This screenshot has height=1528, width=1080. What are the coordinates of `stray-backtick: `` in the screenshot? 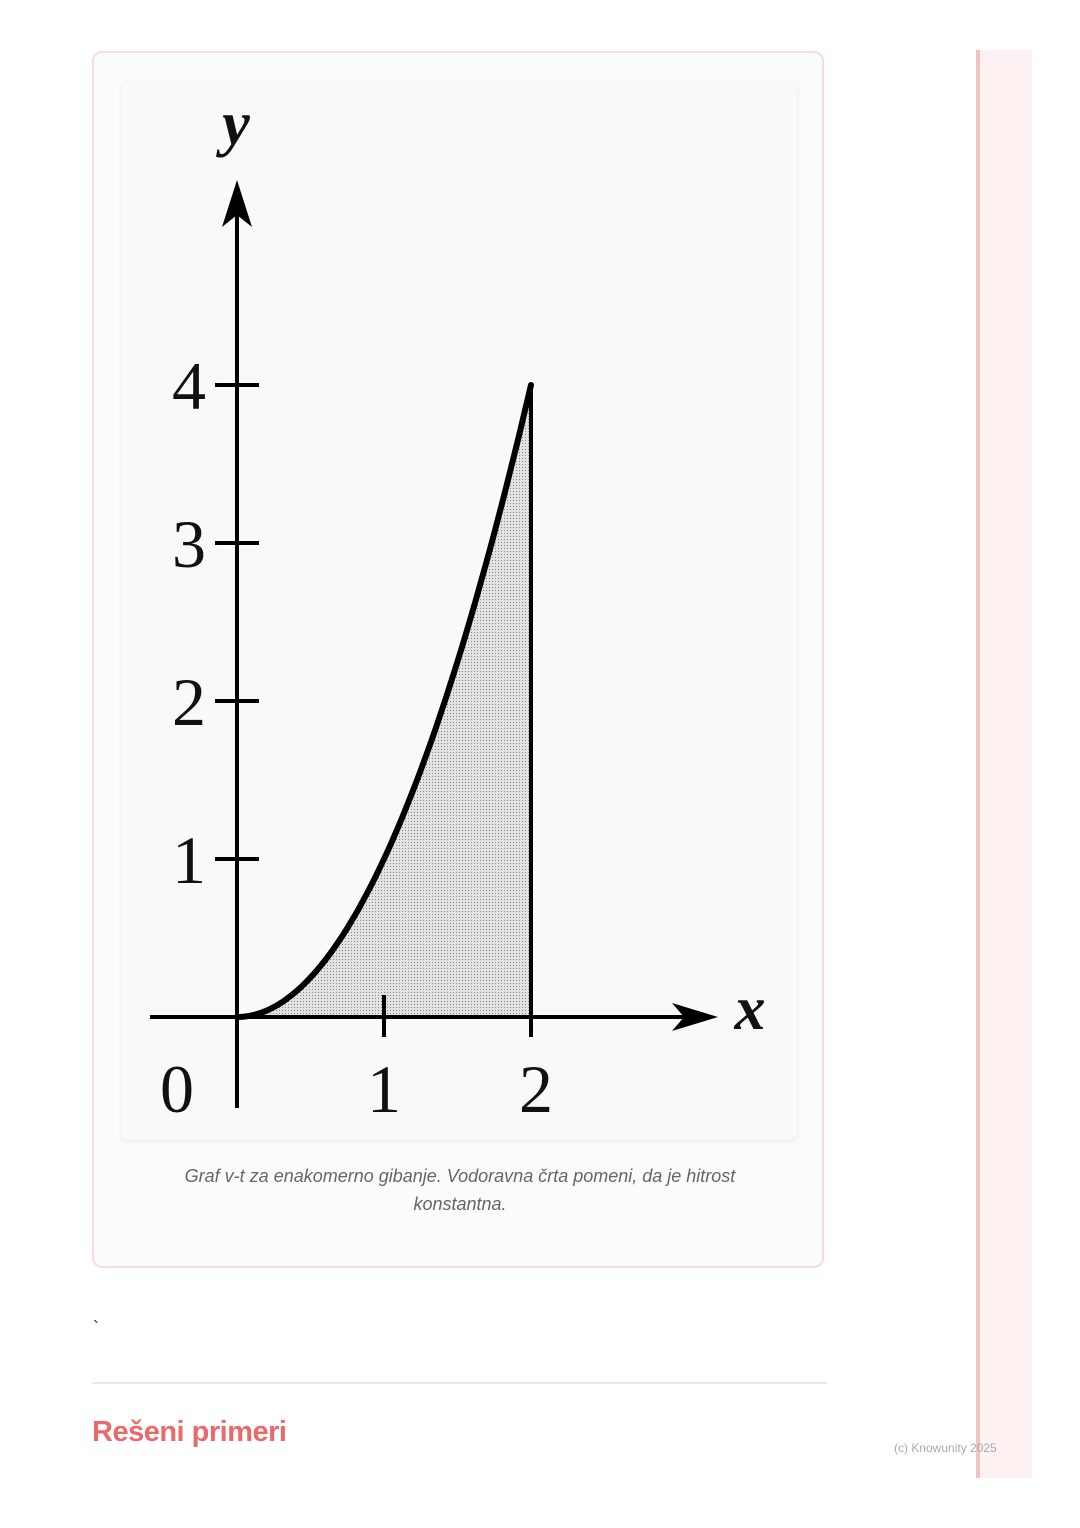 It's located at (96, 1328).